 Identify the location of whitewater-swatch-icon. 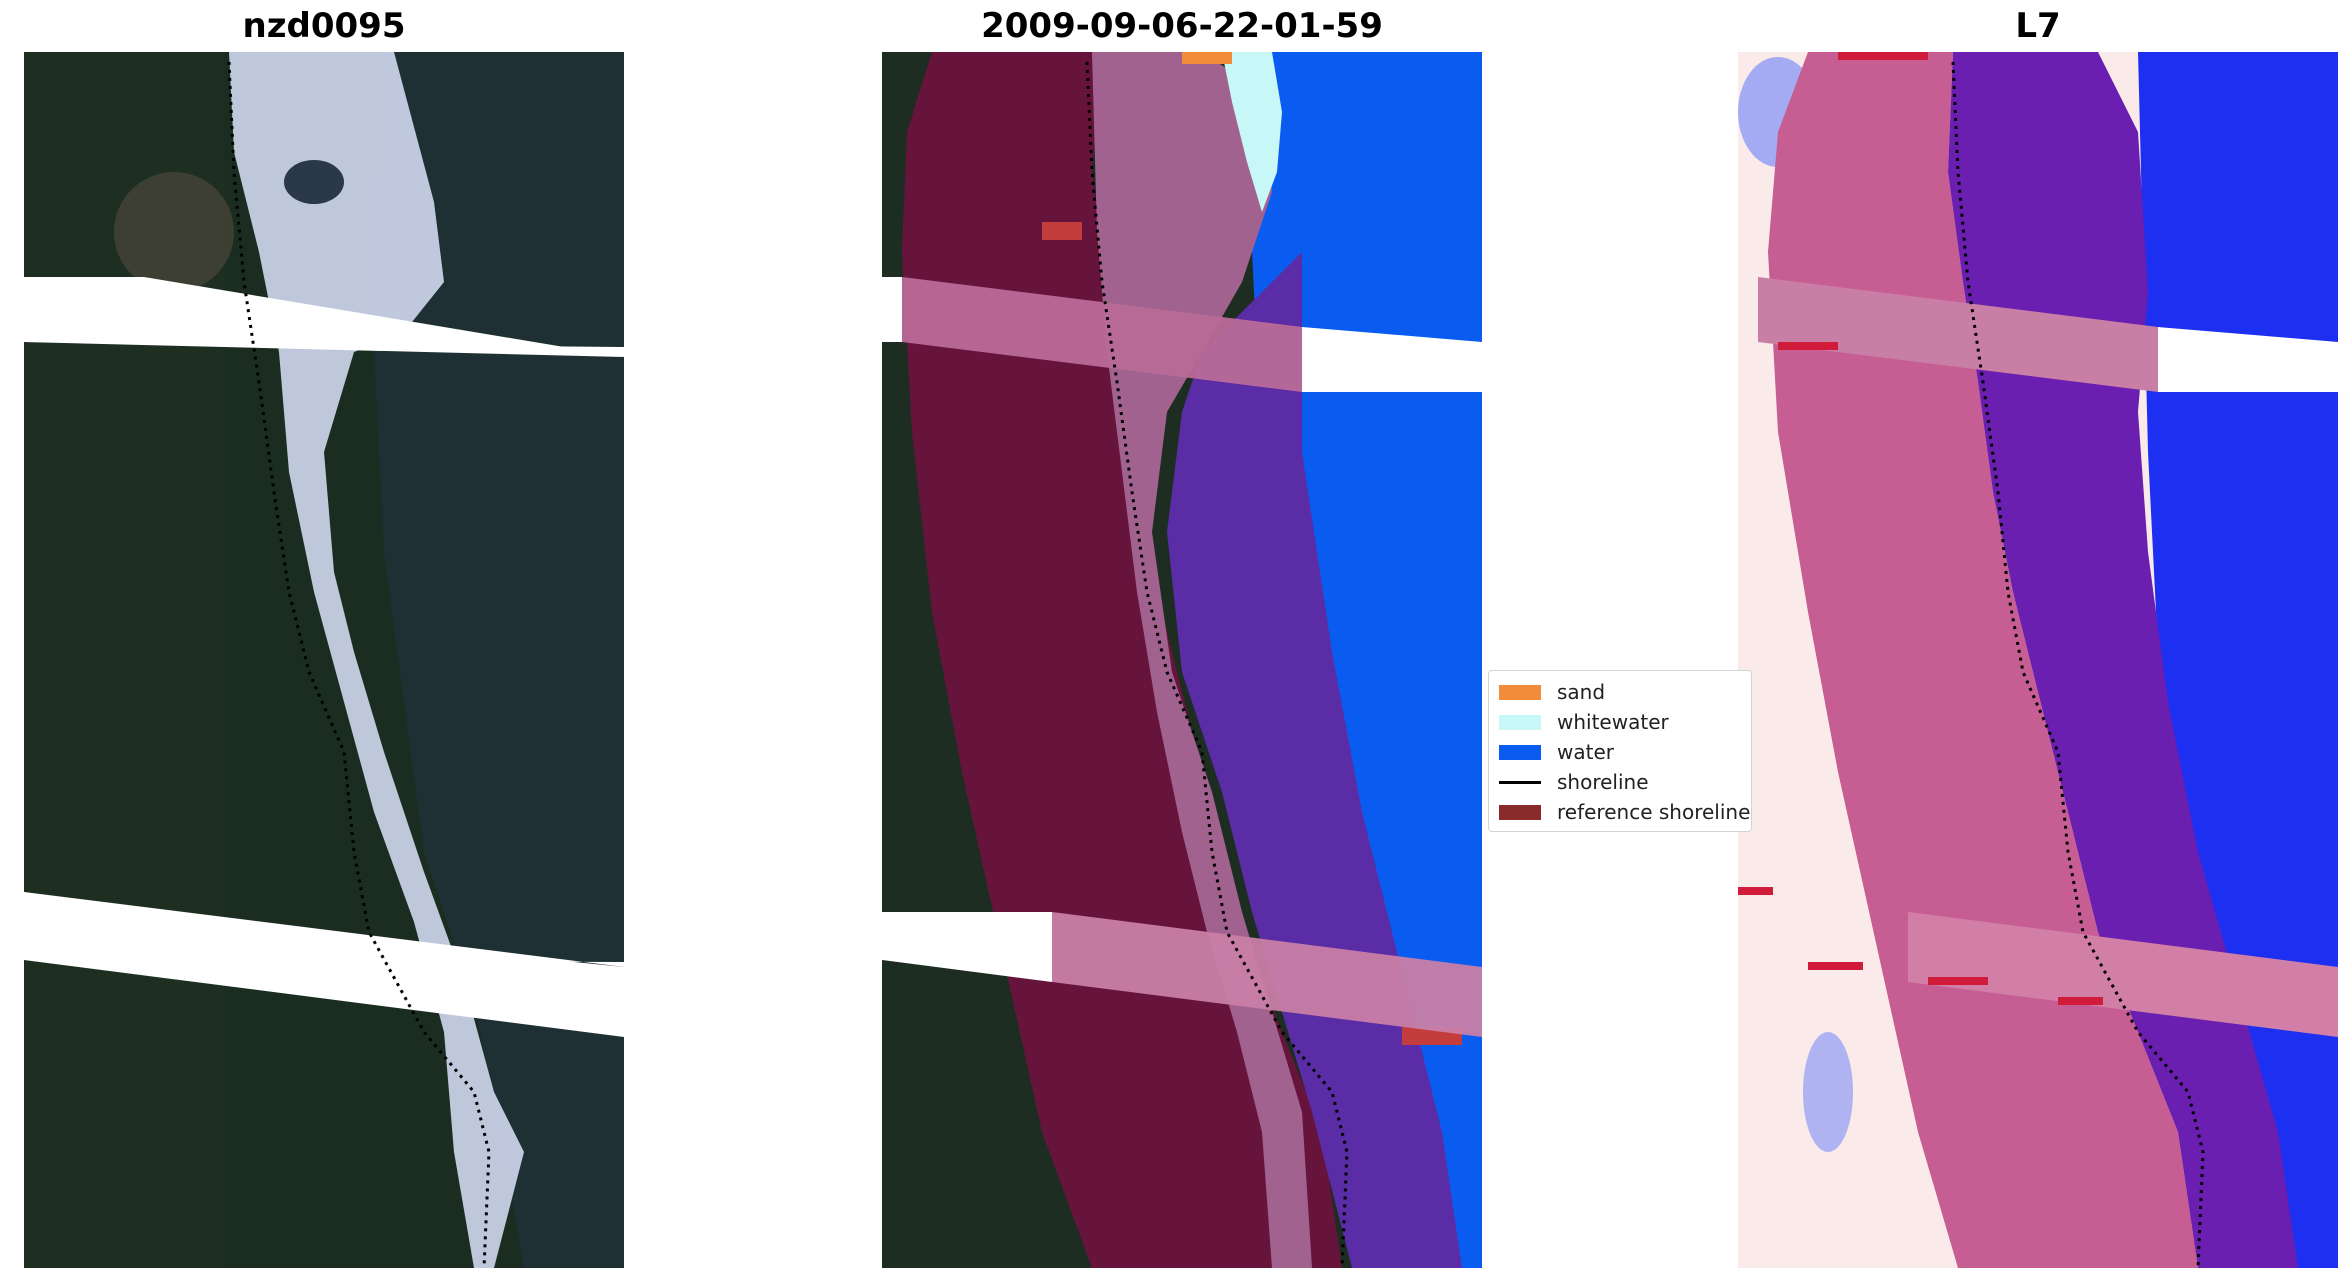
(1520, 722).